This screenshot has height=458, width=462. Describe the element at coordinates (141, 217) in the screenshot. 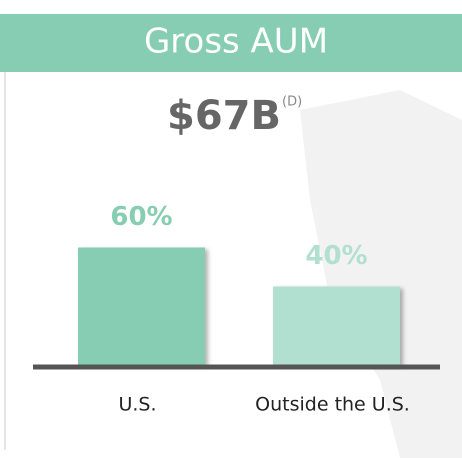

I see `value-label: 60%` at that location.